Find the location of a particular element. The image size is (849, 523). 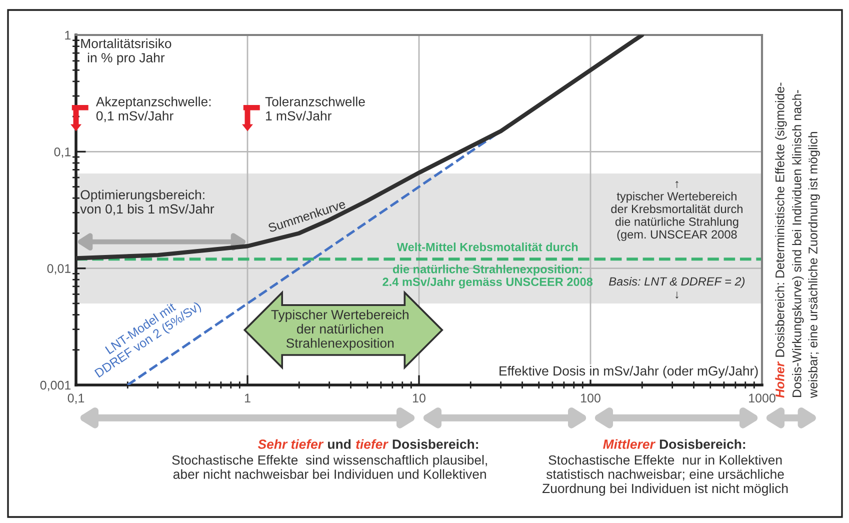

text: Stochastische Effekte sind wissenschaftlich plausibel, aber nicht nachweisbar bei Individuen und Kollektiven is located at coordinates (329, 467).